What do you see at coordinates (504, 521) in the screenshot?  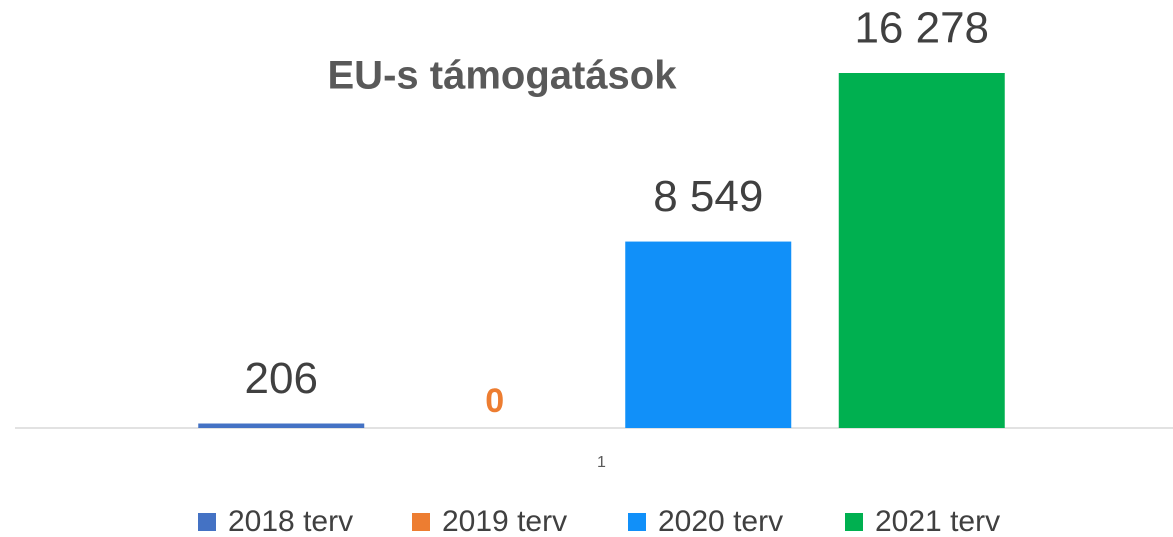 I see `legend-label: 2019 terv` at bounding box center [504, 521].